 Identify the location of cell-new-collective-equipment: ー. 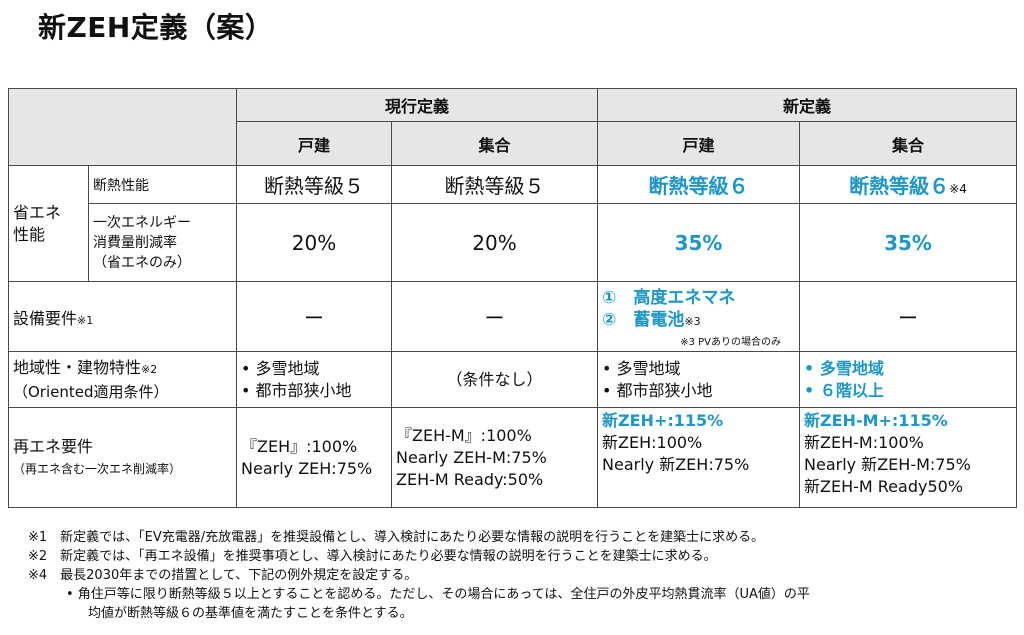
(908, 316).